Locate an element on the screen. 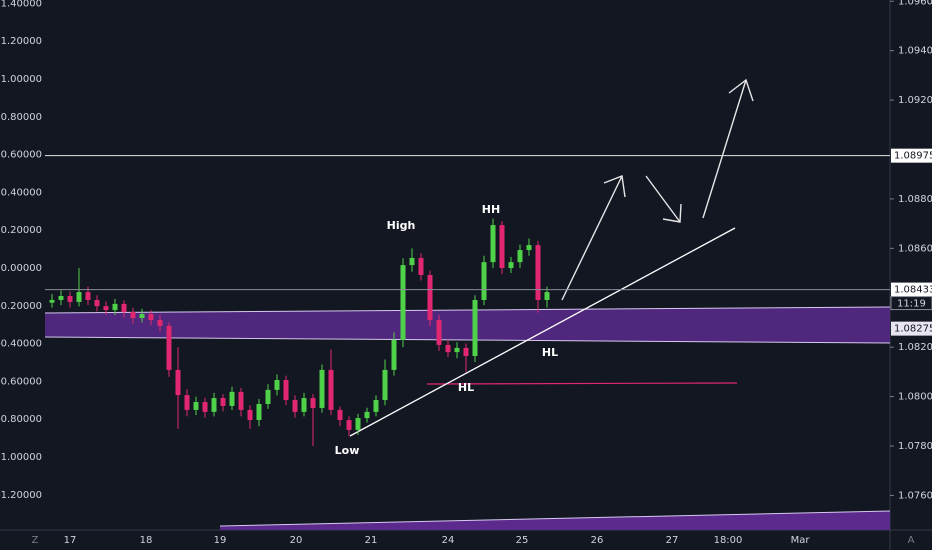 The height and width of the screenshot is (550, 932). x-tick-label: 19 is located at coordinates (220, 540).